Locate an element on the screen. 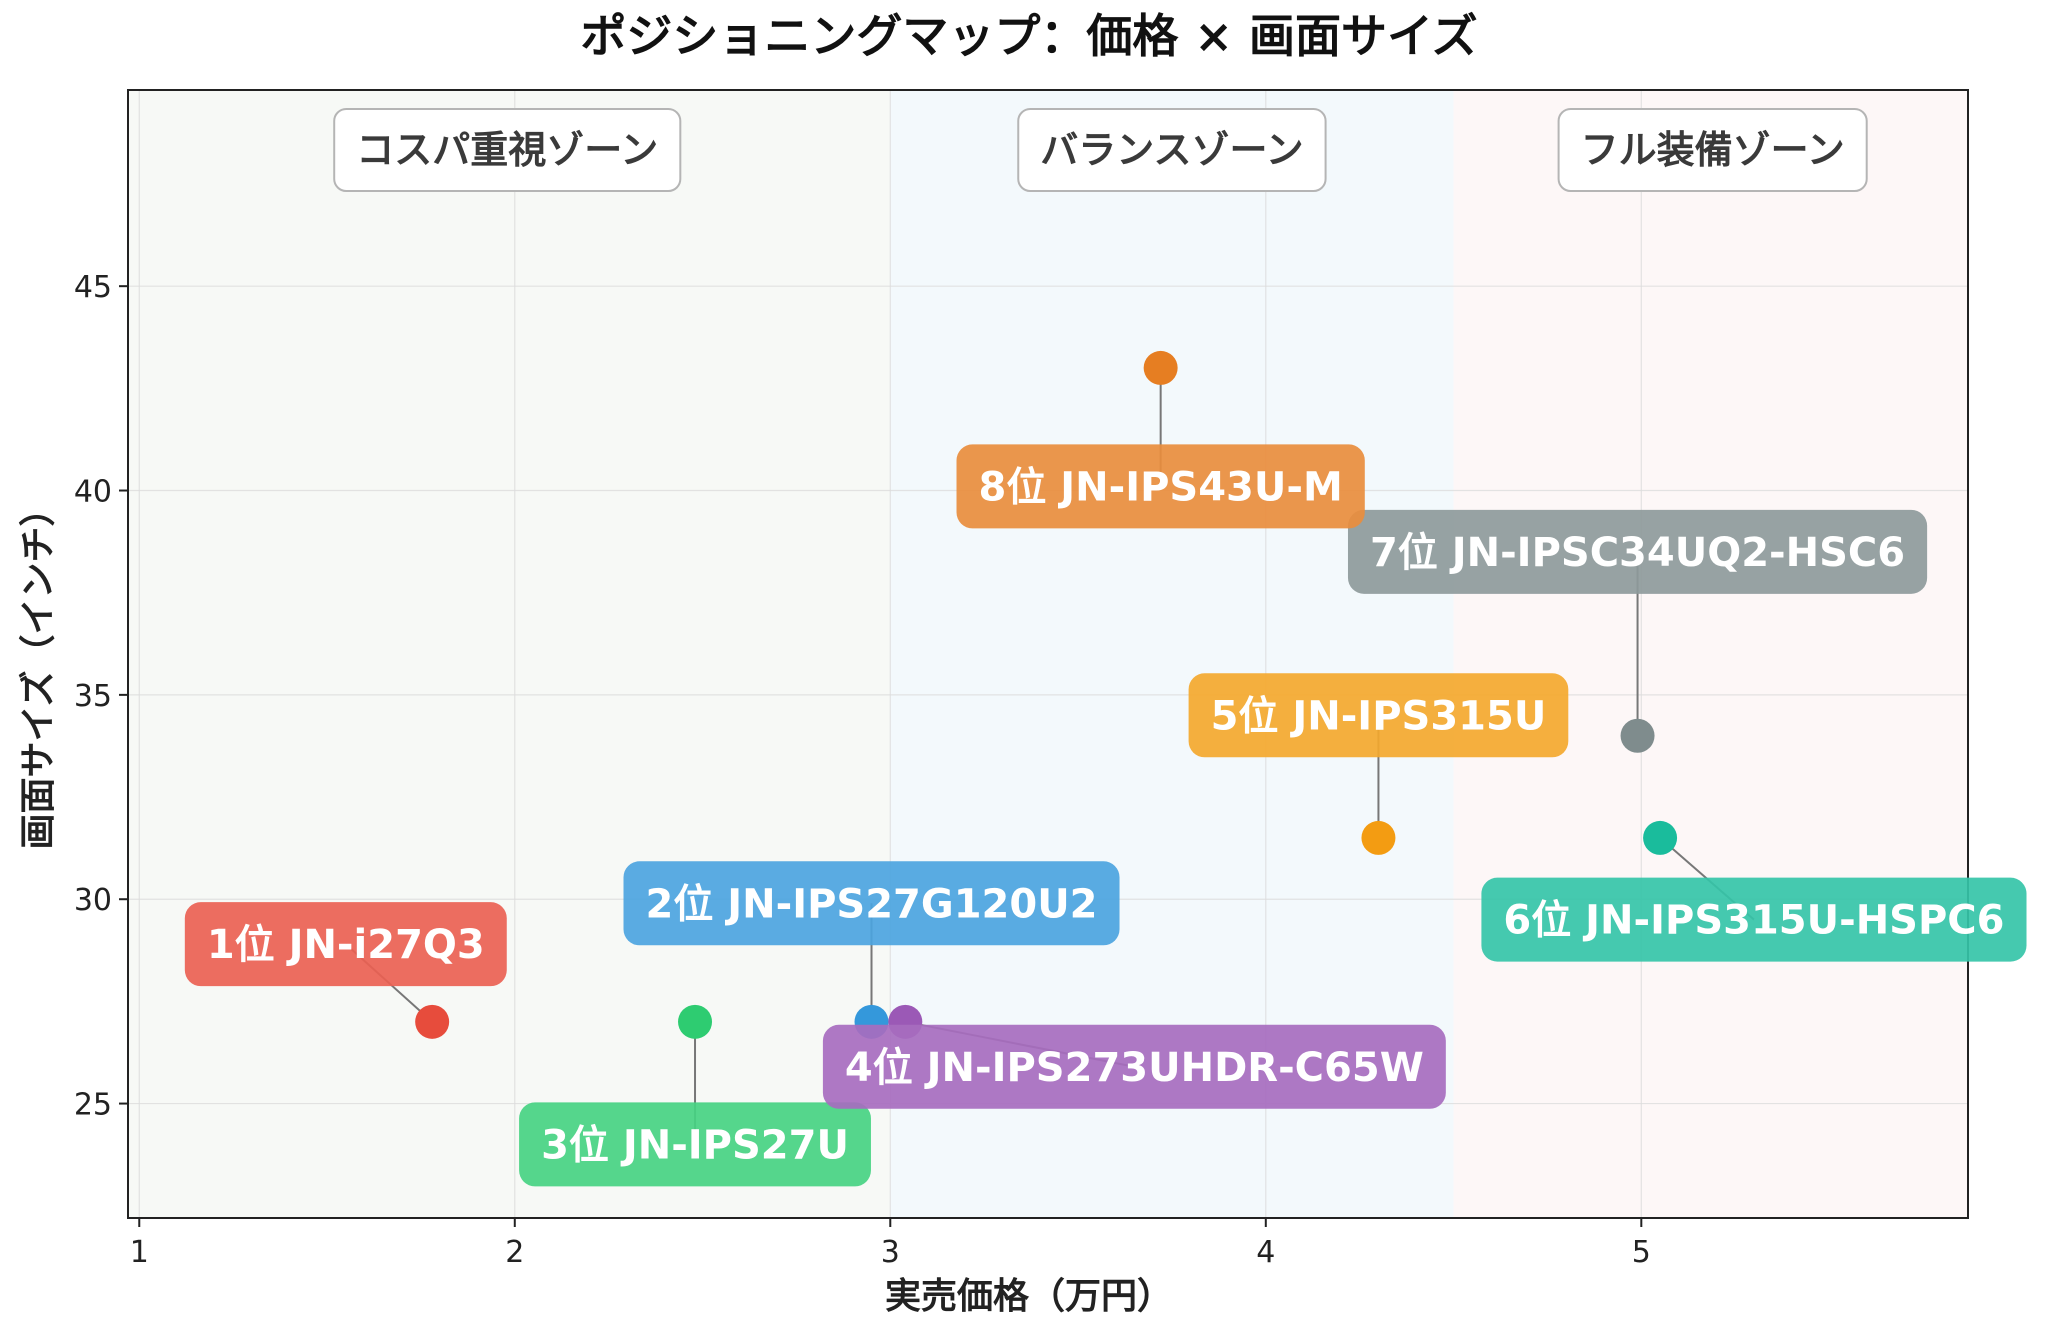 The width and height of the screenshot is (2059, 1338). point-label-5: 6位 JN-IPS315U-HSPC6 is located at coordinates (1753, 921).